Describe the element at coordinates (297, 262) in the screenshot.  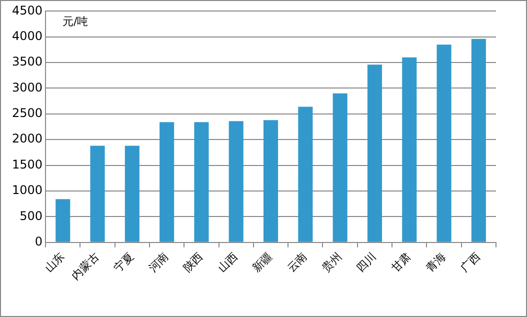
I see `x-tick-label: 云南` at that location.